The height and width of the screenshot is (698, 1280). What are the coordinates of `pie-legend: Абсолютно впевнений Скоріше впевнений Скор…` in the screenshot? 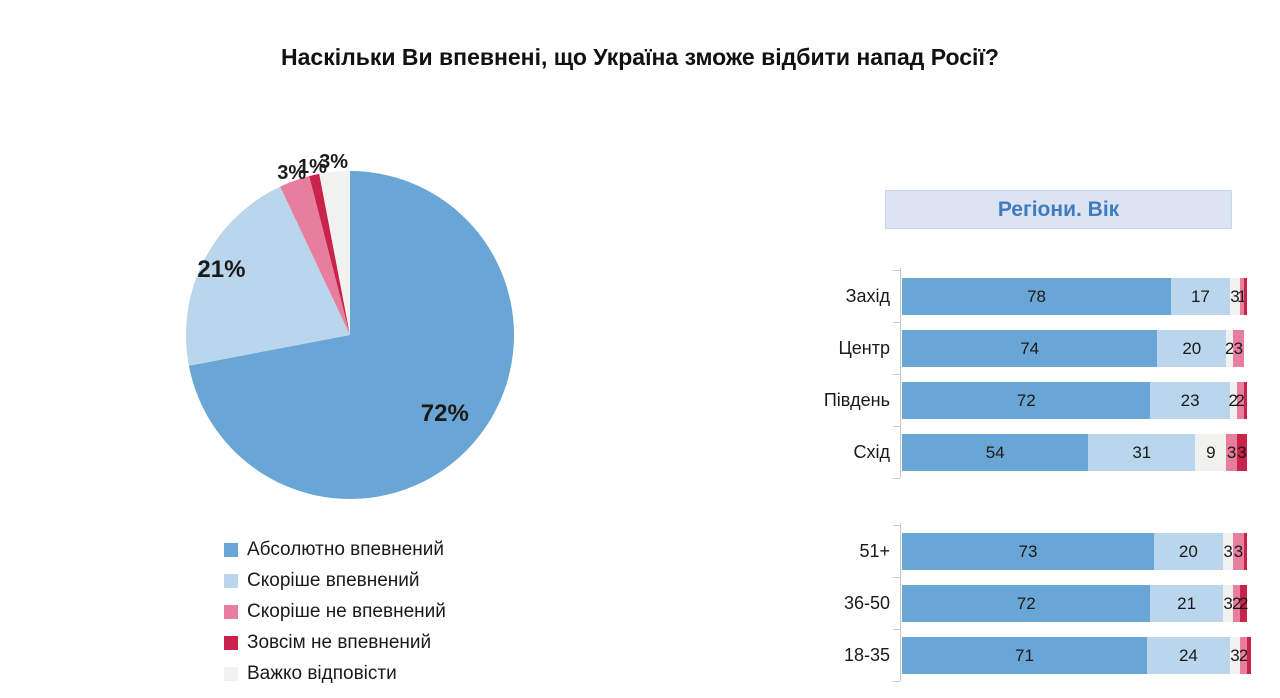 It's located at (335, 611).